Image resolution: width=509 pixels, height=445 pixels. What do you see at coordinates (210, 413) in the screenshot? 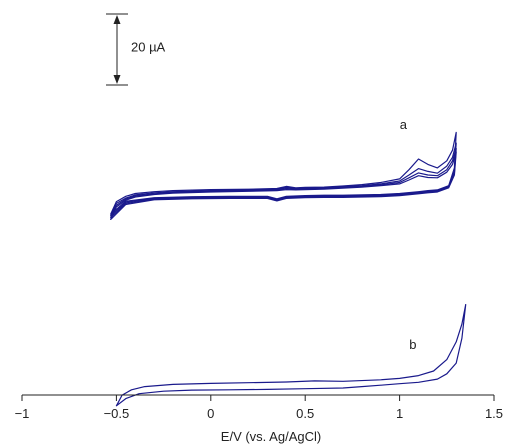
I see `x-tick-label: 0` at bounding box center [210, 413].